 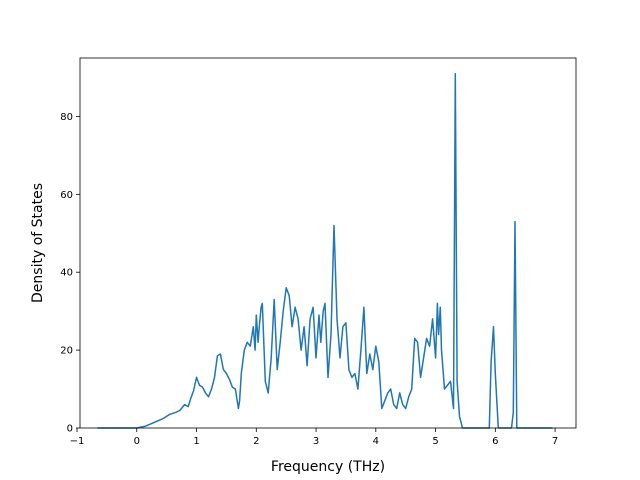 I want to click on x-tick-label: 5, so click(x=435, y=441).